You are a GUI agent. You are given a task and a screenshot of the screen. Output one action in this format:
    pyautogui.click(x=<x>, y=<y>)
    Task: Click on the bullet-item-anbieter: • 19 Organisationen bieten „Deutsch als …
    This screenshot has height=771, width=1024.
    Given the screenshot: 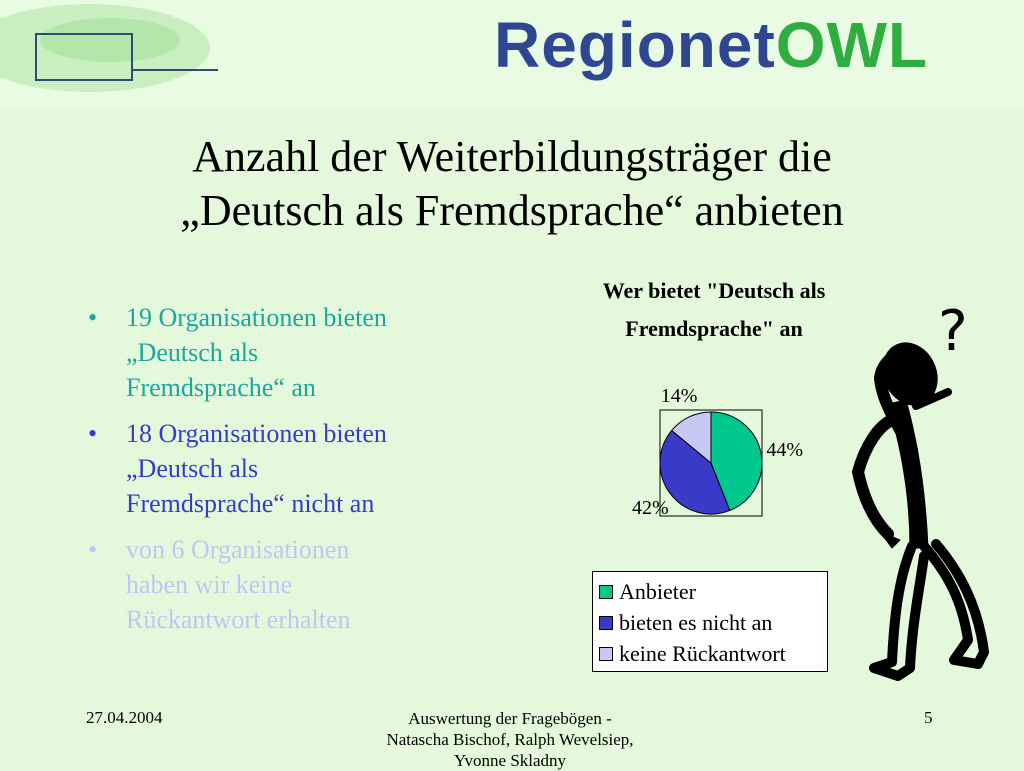 What is the action you would take?
    pyautogui.click(x=286, y=352)
    